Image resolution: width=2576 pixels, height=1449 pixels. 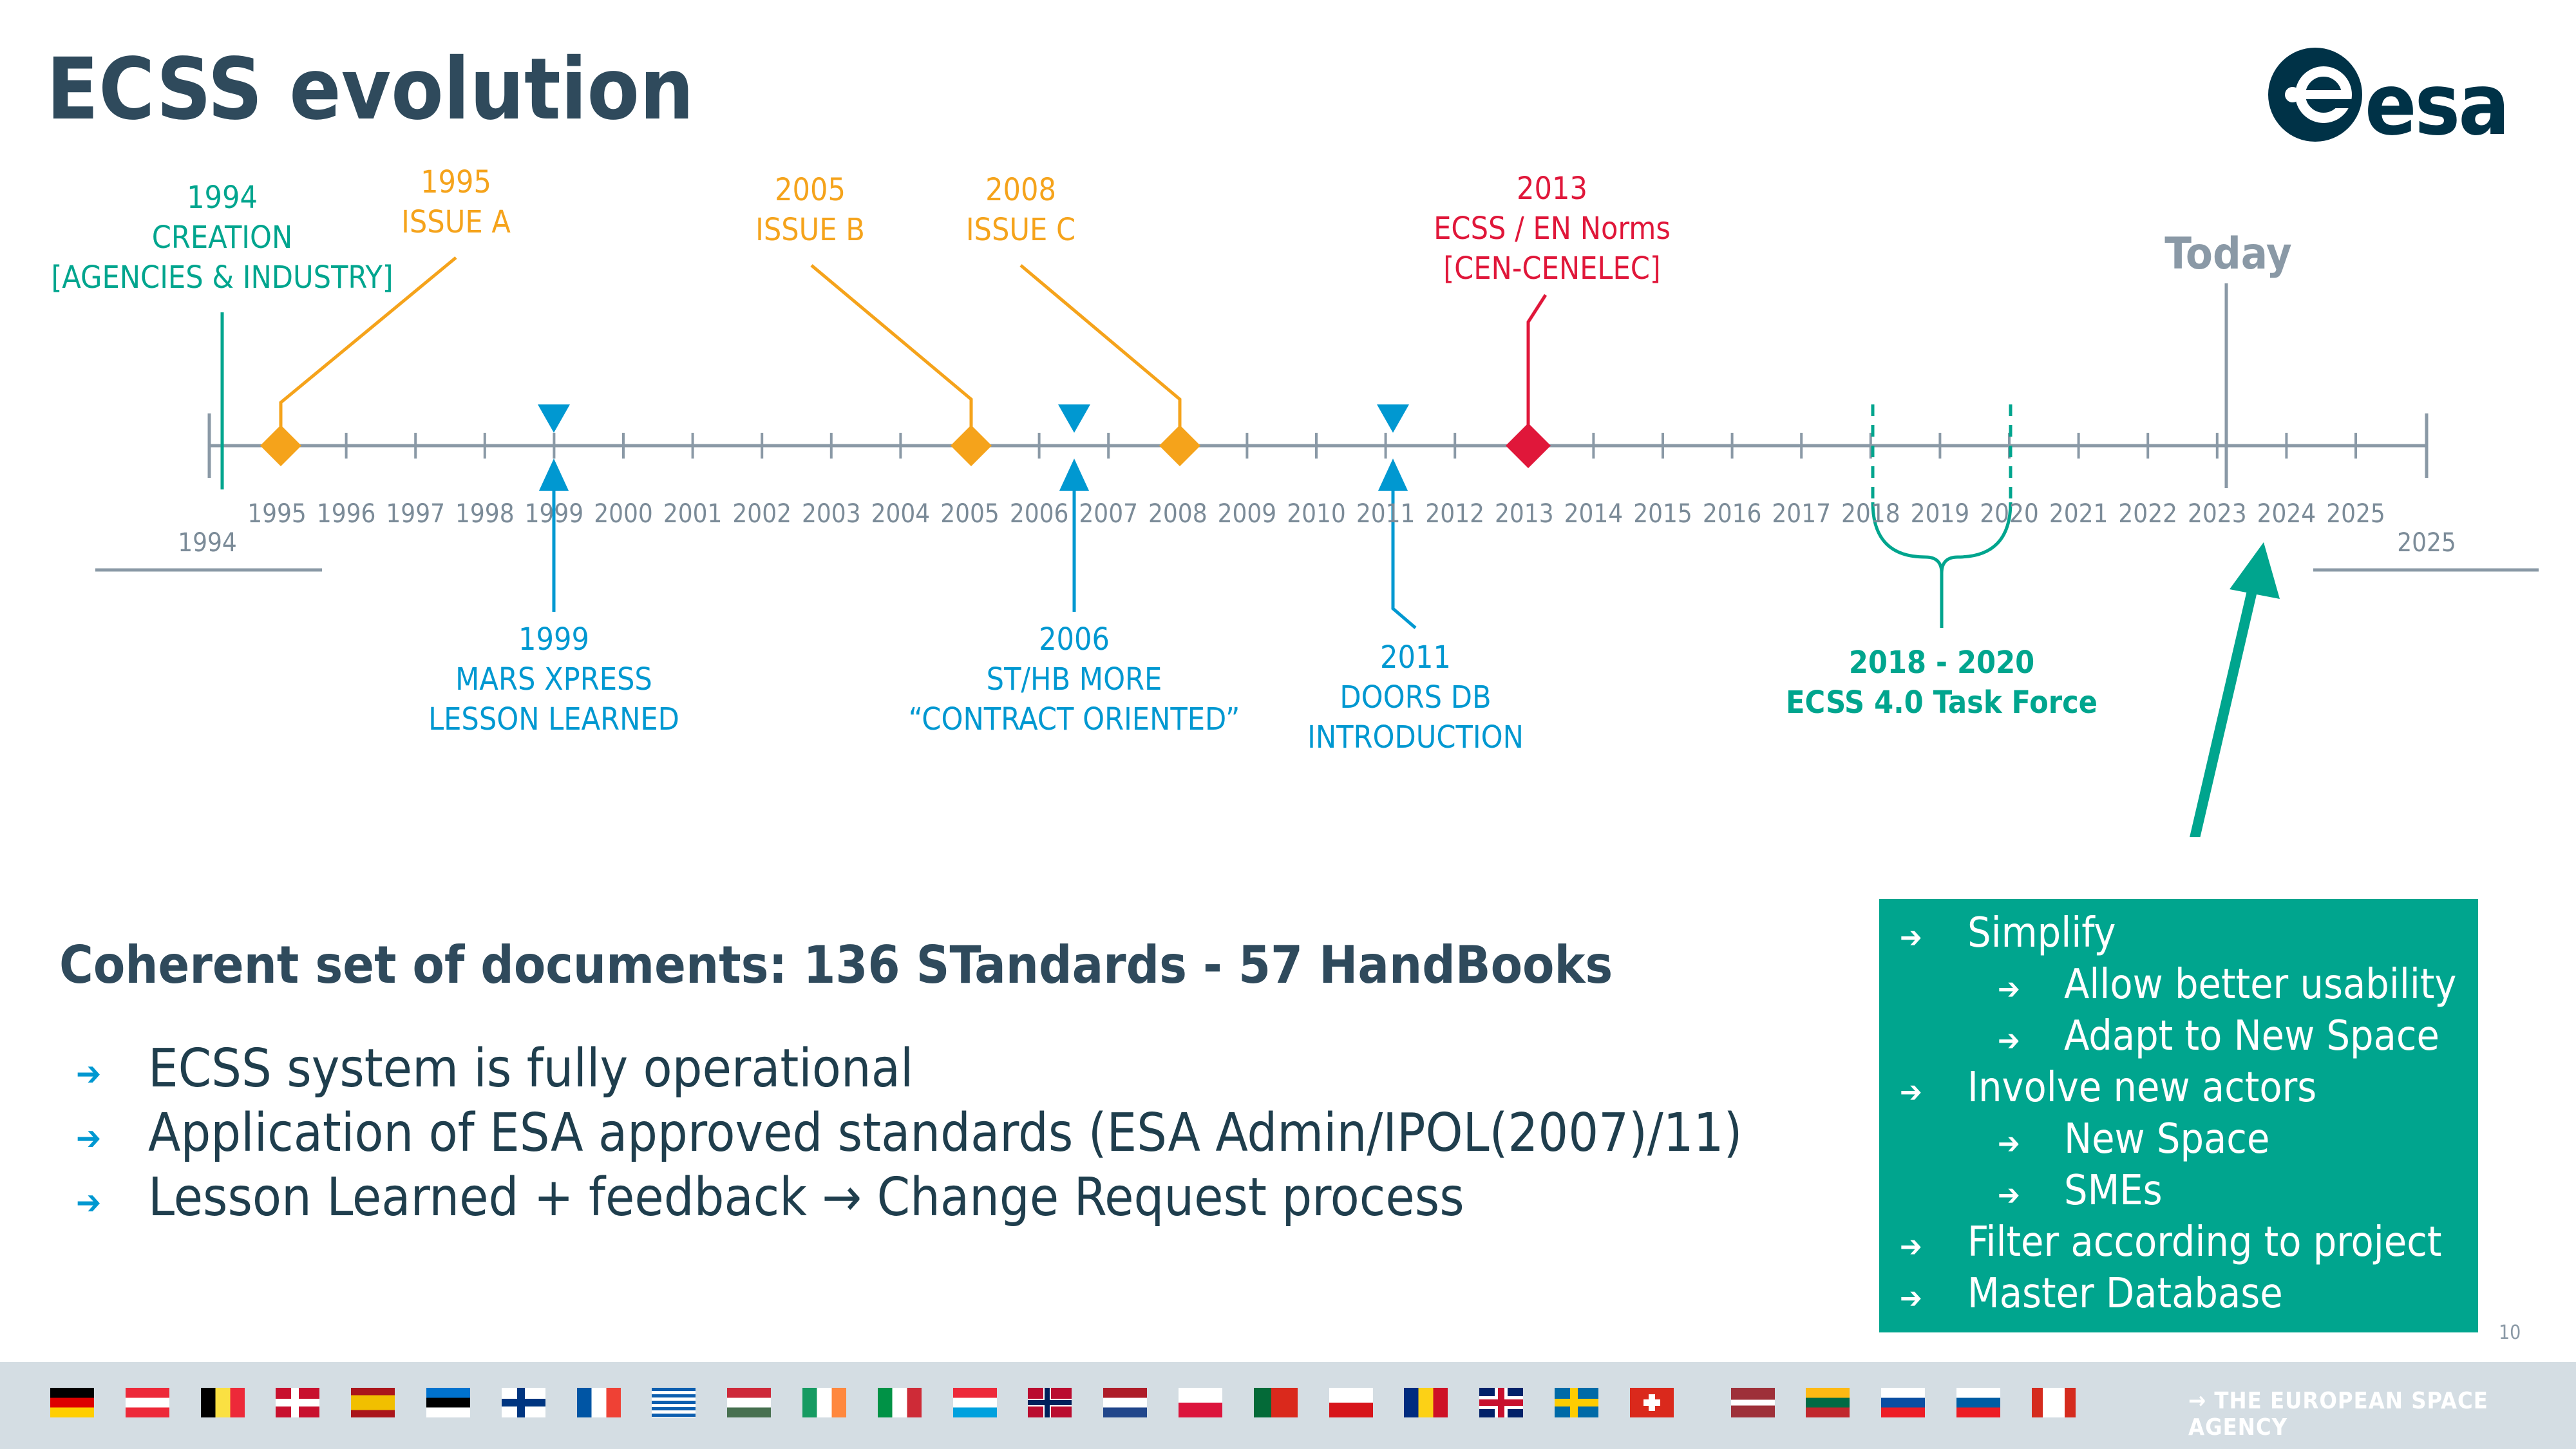 I want to click on event-1994-year: 1994, so click(x=223, y=198).